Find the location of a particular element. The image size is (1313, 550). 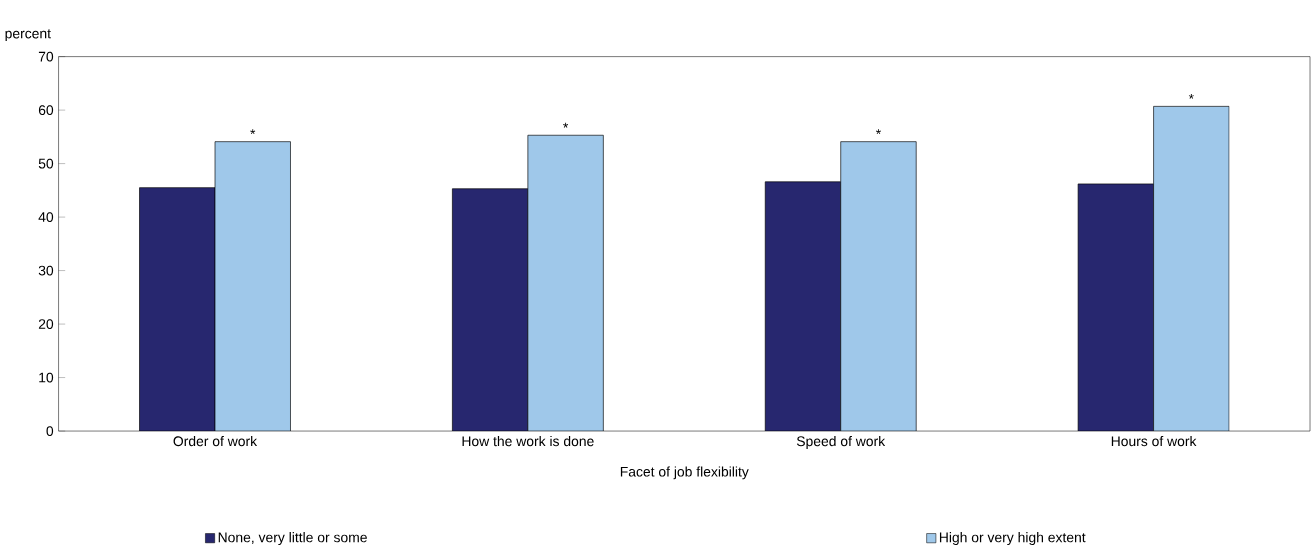

x-tick-label: Order of work is located at coordinates (215, 441).